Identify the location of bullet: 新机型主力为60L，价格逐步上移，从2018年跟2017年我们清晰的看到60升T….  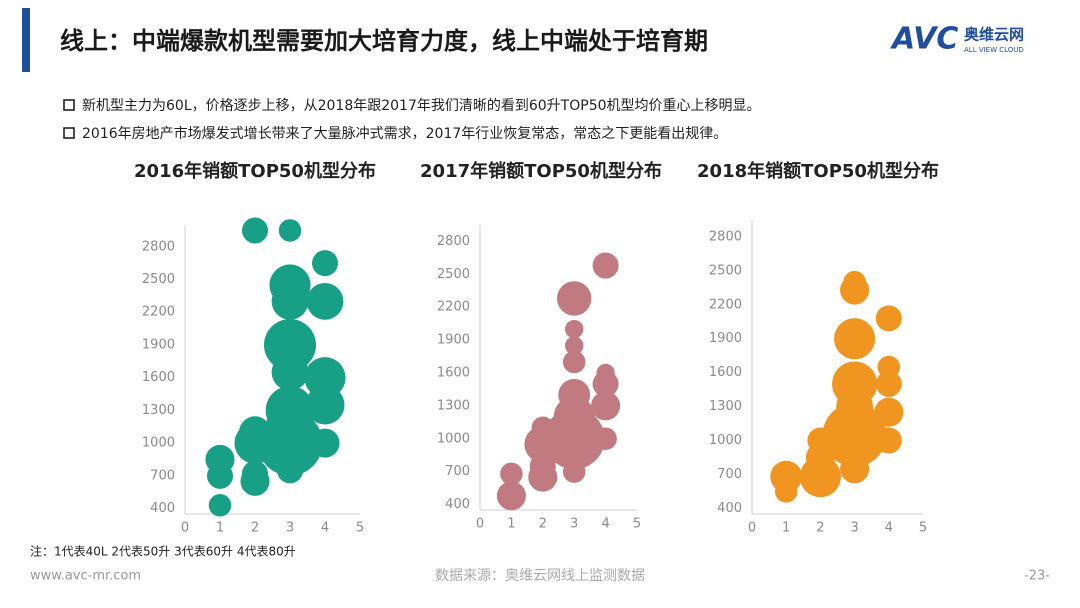
(421, 106).